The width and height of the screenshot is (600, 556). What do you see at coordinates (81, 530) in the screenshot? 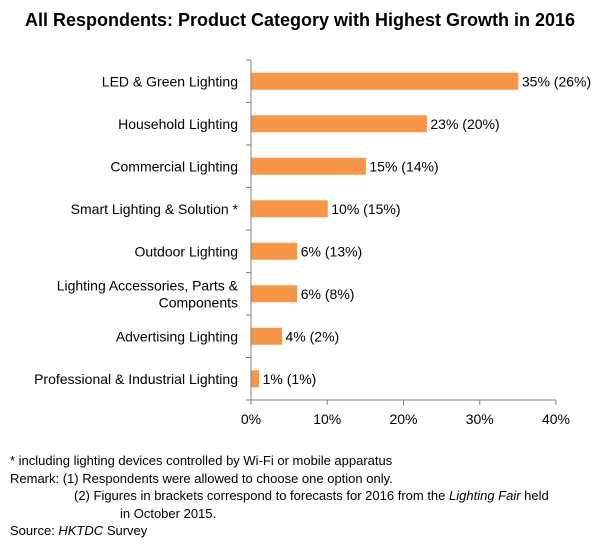
I see `source-org: HKTDC` at bounding box center [81, 530].